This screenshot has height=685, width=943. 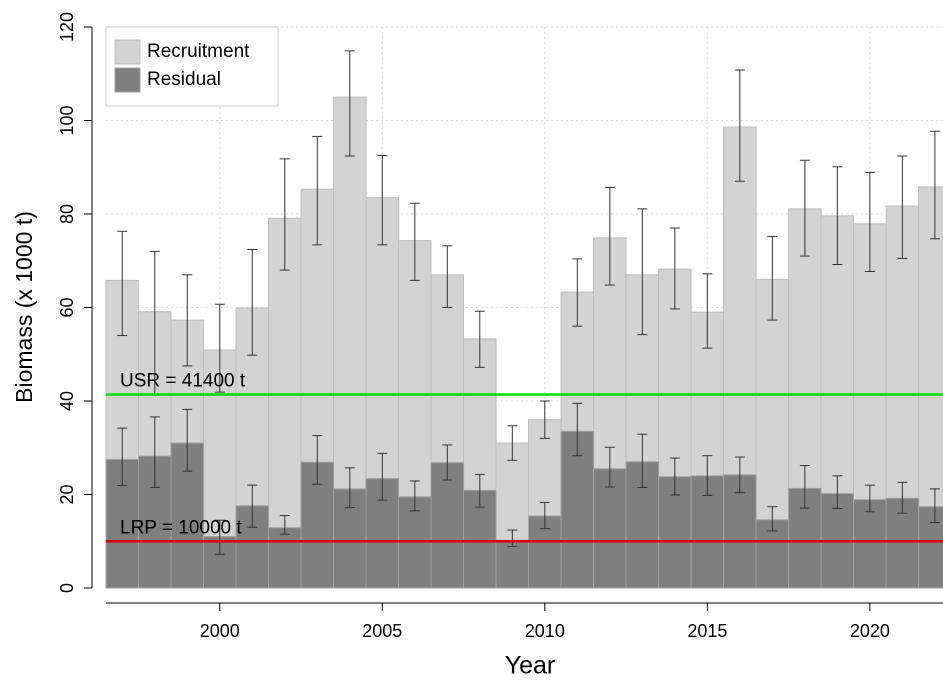 I want to click on x-tick-label: 2005, so click(x=382, y=631).